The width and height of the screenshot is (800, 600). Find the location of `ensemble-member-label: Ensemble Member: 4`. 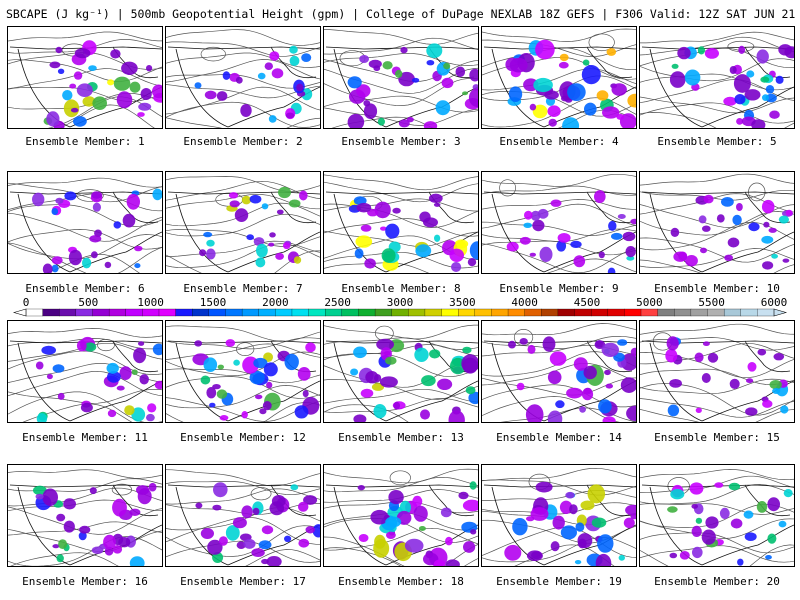

ensemble-member-label: Ensemble Member: 4 is located at coordinates (559, 141).